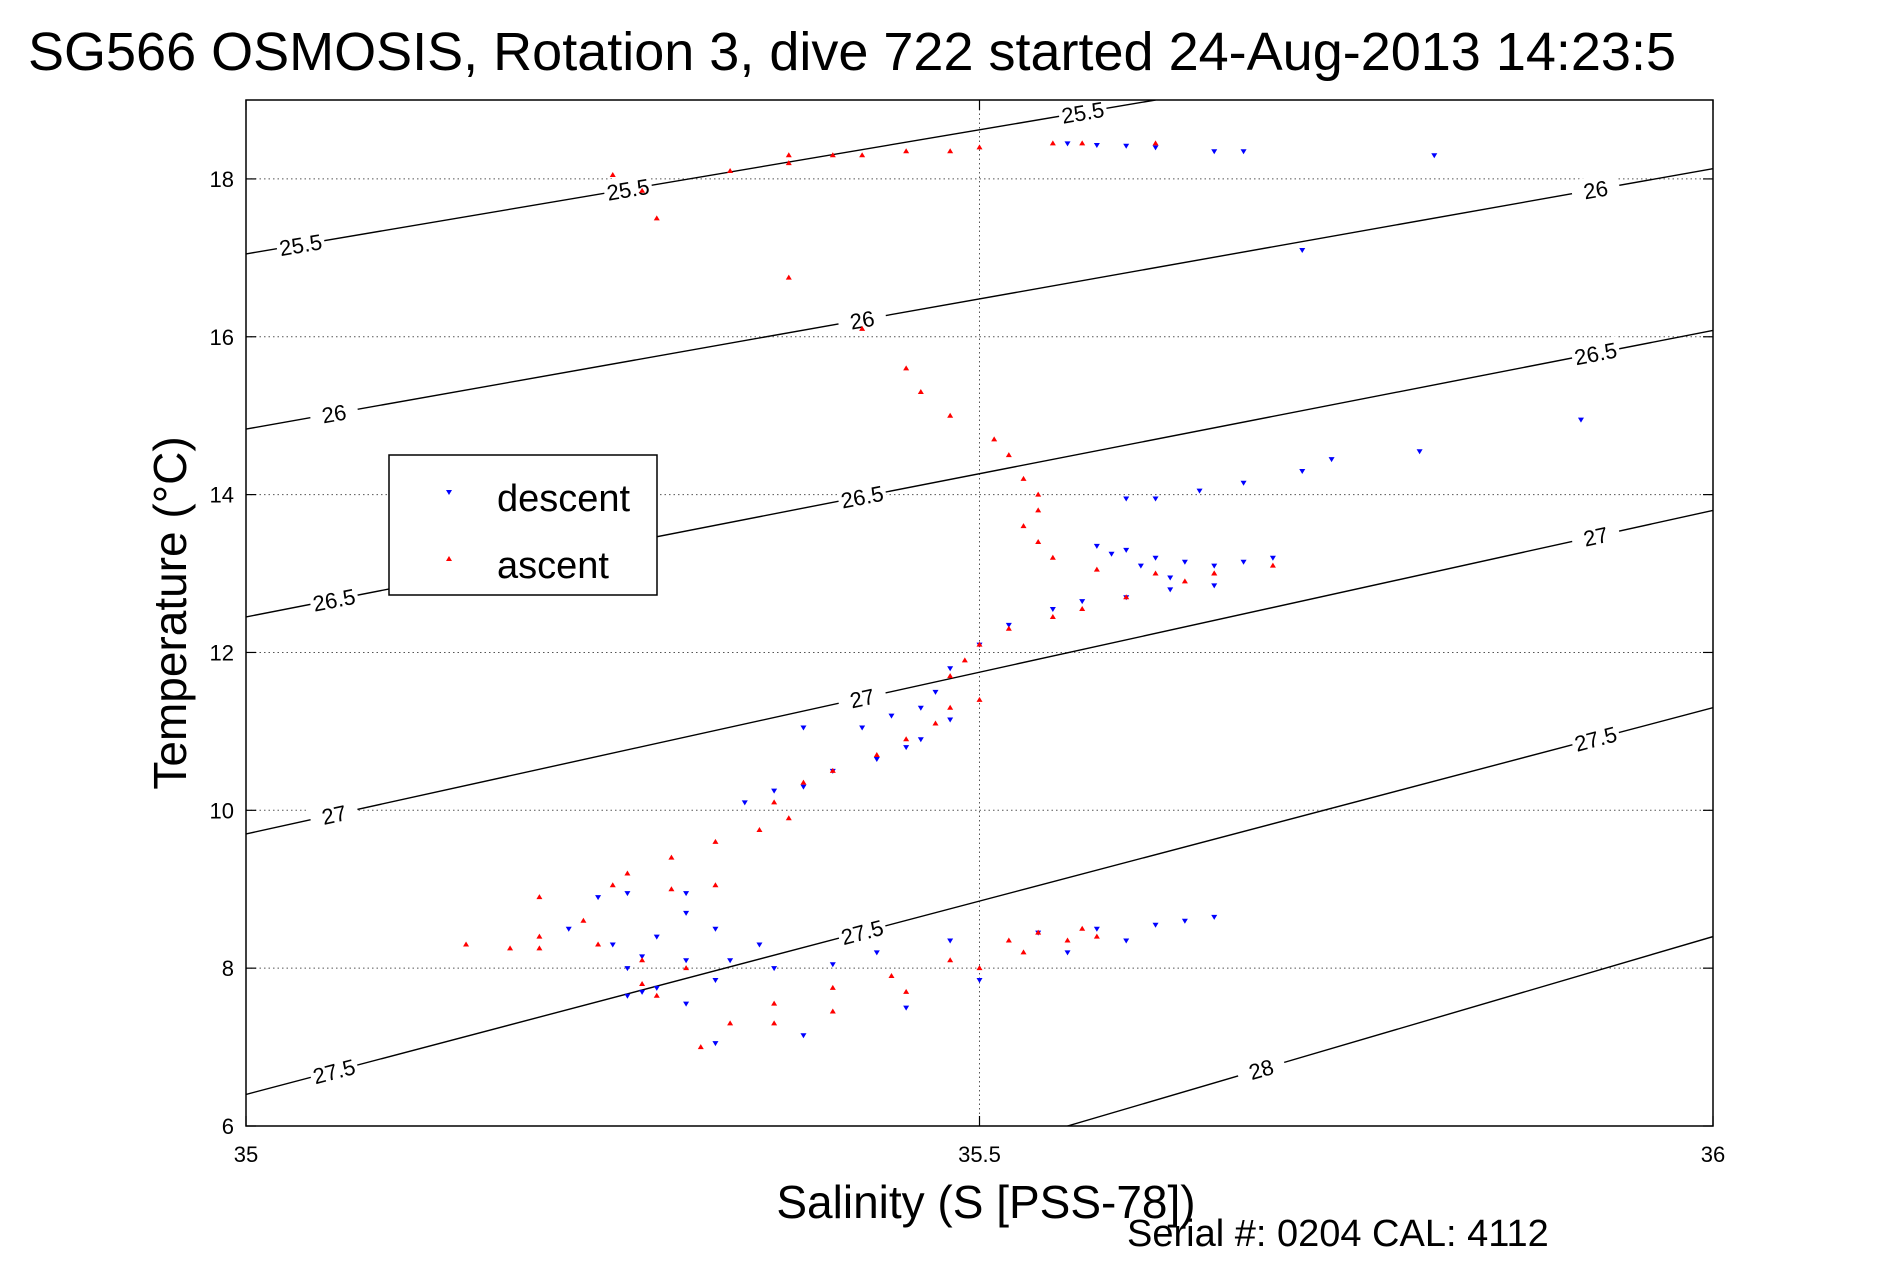  I want to click on y-tick-label: 14, so click(222, 495).